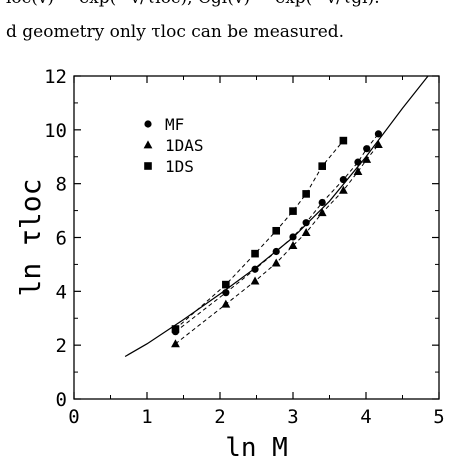  What do you see at coordinates (30, 237) in the screenshot?
I see `y-axis-label: ln τloc` at bounding box center [30, 237].